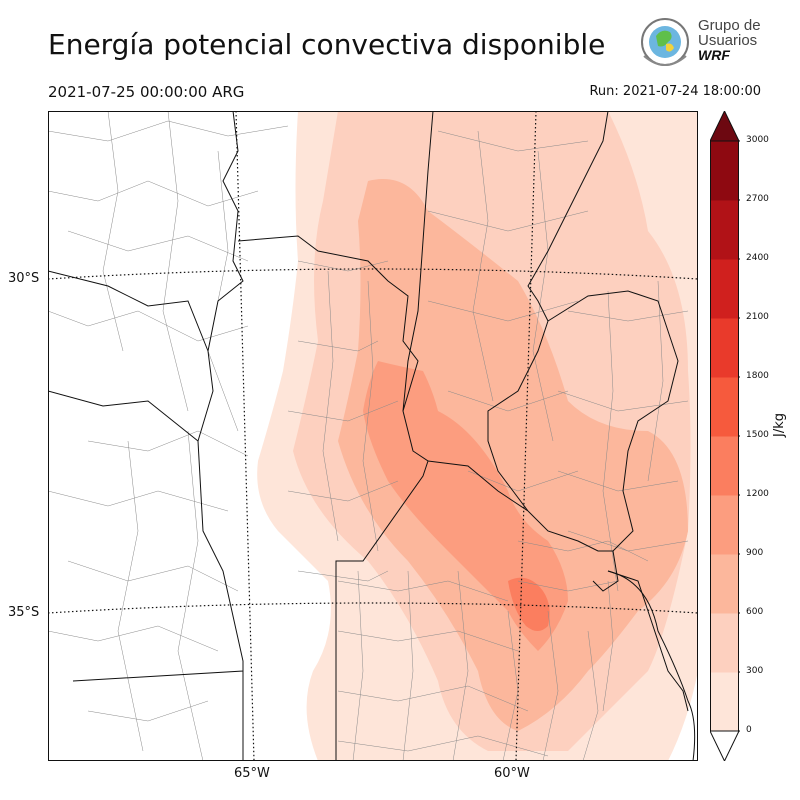 The image size is (800, 800). Describe the element at coordinates (24, 278) in the screenshot. I see `lat-tick-30s: 30°S` at that location.